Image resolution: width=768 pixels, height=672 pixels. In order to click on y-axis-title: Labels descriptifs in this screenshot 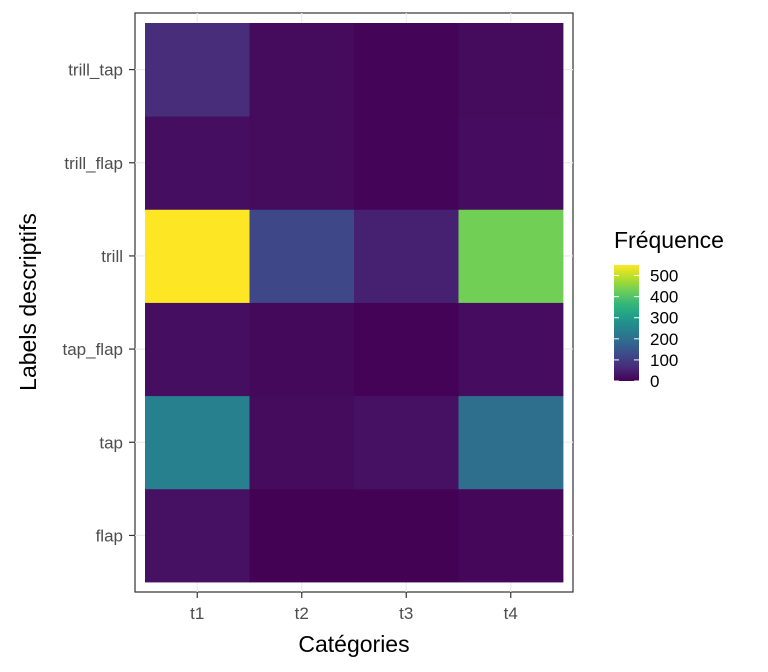, I will do `click(28, 302)`.